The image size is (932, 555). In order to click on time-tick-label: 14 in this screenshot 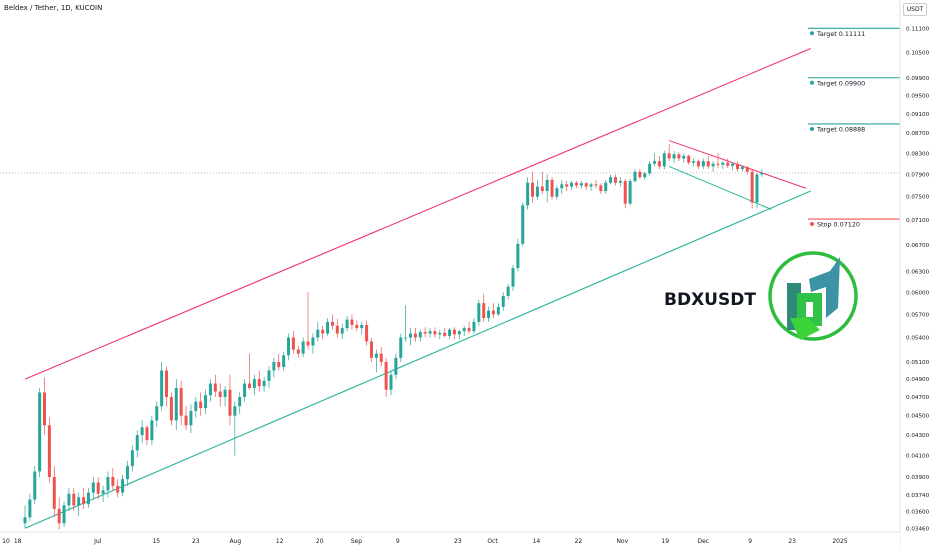, I will do `click(537, 541)`.